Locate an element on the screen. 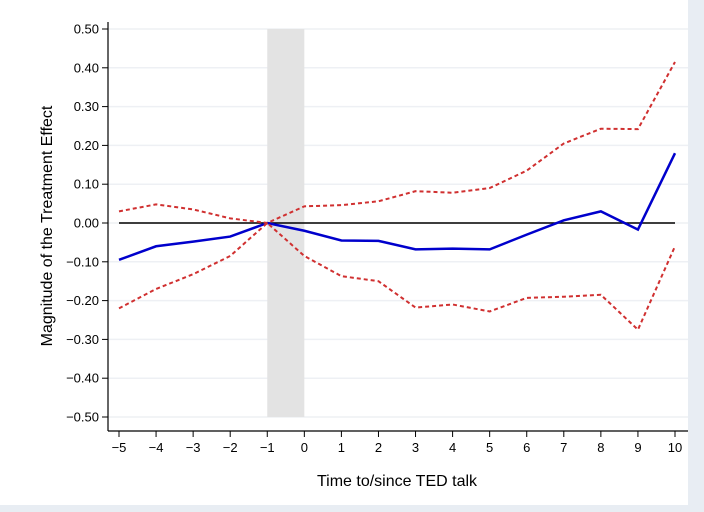 The image size is (704, 512). x-tick-label: −5 is located at coordinates (119, 447).